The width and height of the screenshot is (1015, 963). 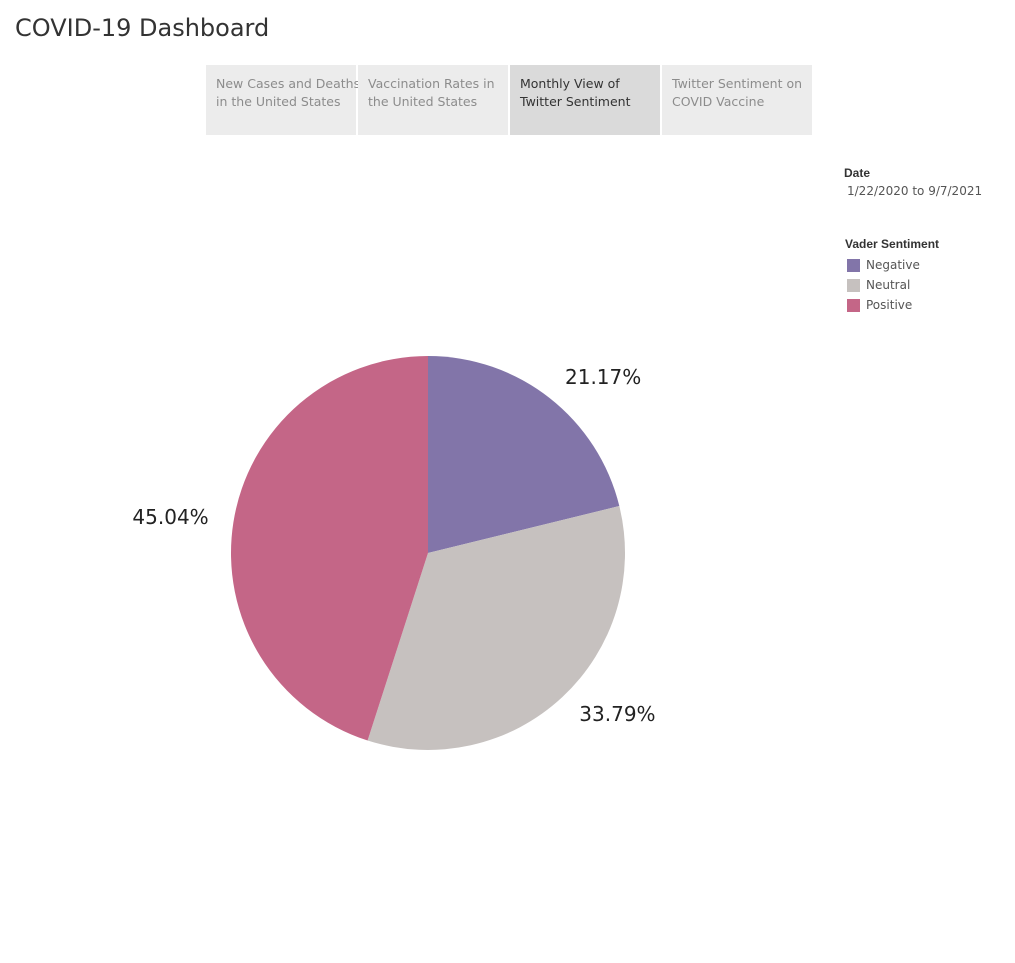 I want to click on pie-label-positive: 45.04%, so click(x=170, y=517).